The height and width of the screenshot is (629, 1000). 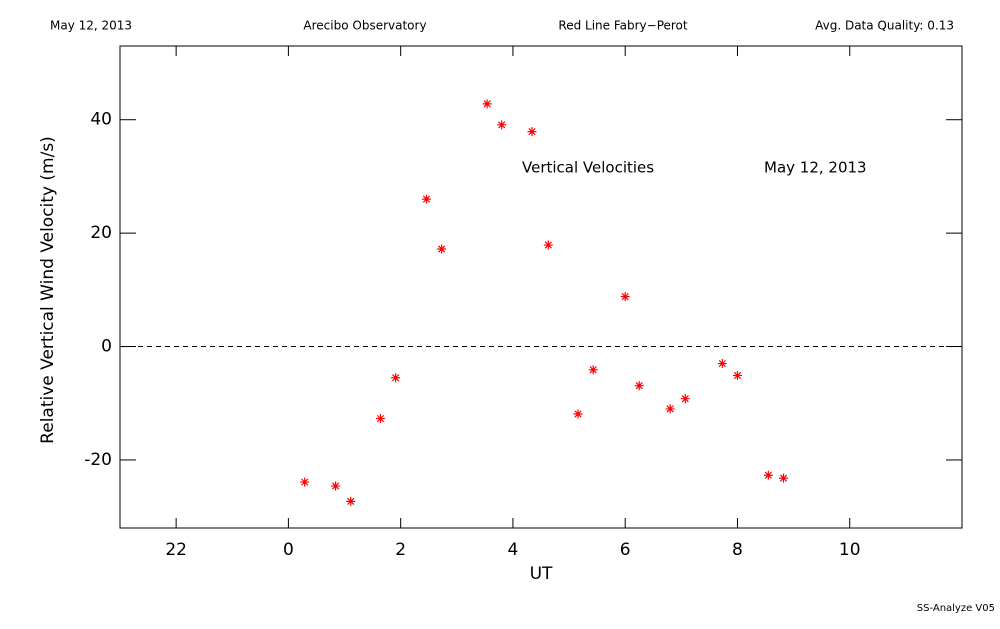 I want to click on x-tick-label: 8, so click(x=737, y=550).